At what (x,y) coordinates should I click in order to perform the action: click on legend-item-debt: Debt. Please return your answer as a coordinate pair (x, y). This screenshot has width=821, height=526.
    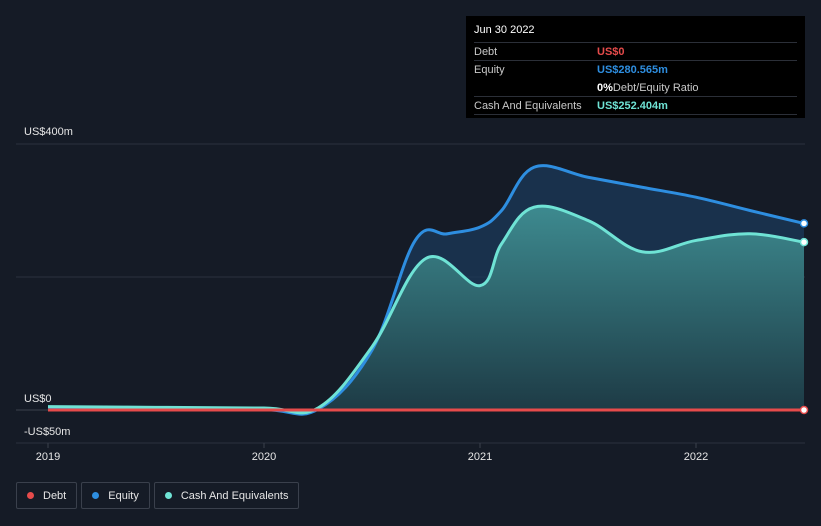
    Looking at the image, I should click on (47, 495).